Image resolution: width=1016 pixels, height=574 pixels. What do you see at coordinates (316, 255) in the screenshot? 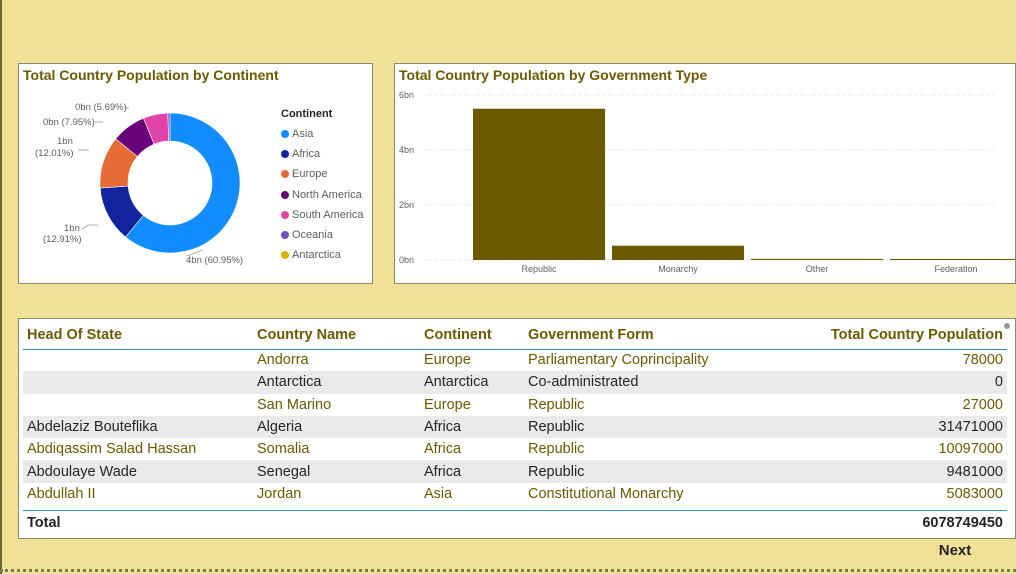
I see `legend-label: Antarctica` at bounding box center [316, 255].